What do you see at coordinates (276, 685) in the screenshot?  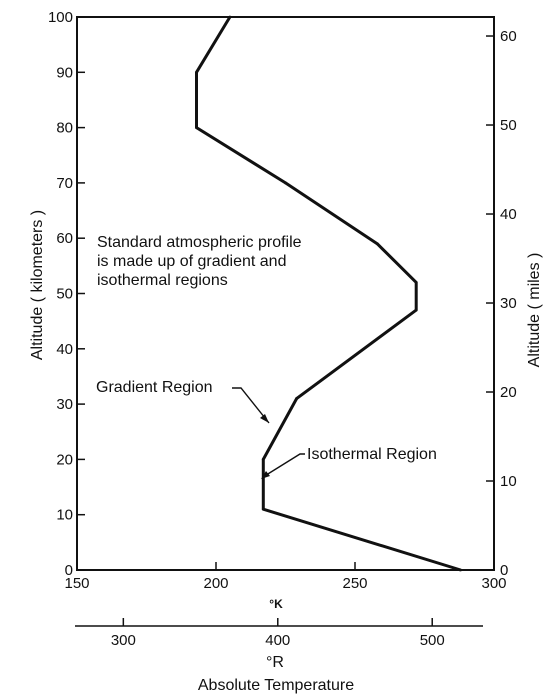 I see `x-axis-title: Absolute Temperature` at bounding box center [276, 685].